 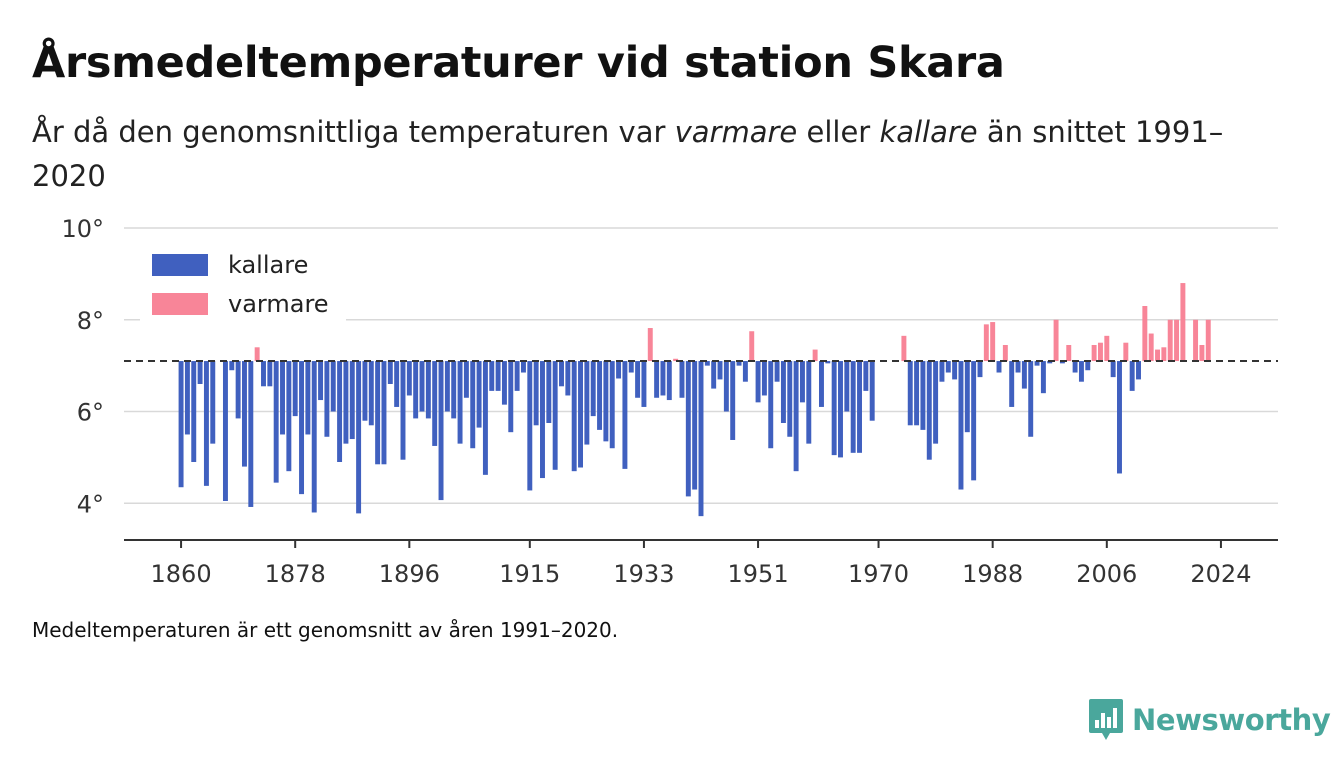 What do you see at coordinates (180, 265) in the screenshot?
I see `legend-swatch-cold` at bounding box center [180, 265].